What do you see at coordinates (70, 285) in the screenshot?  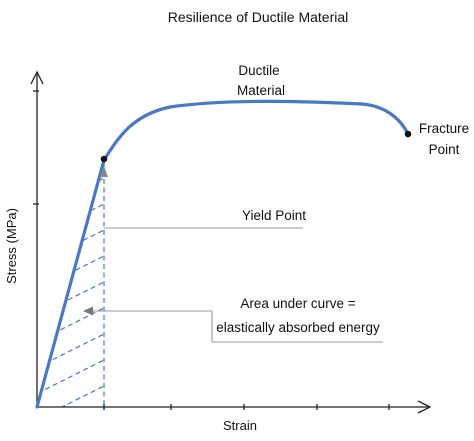 I see `elastic-area-hatch` at bounding box center [70, 285].